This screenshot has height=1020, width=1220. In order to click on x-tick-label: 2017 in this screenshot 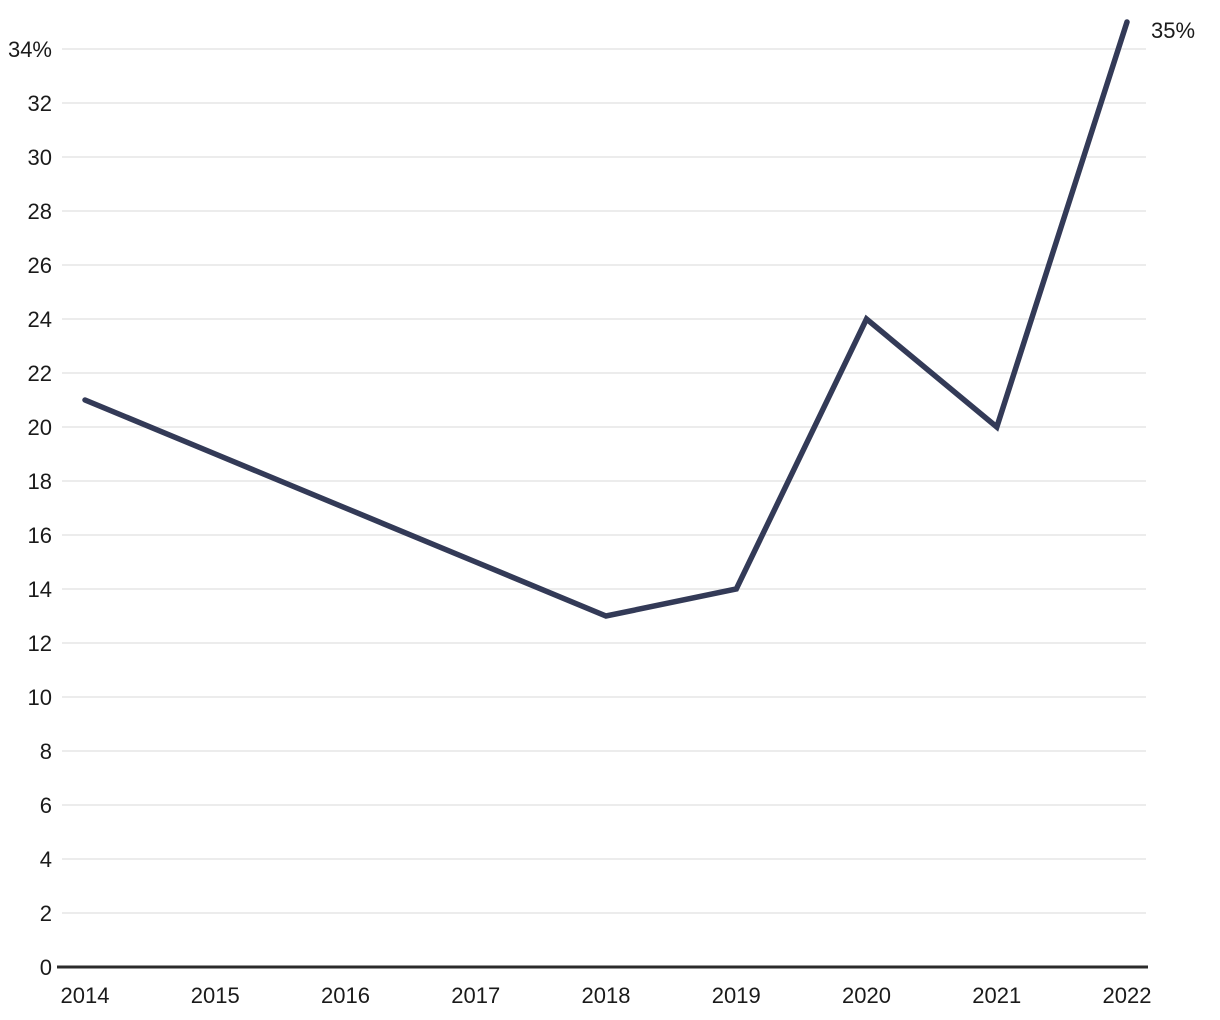, I will do `click(475, 995)`.